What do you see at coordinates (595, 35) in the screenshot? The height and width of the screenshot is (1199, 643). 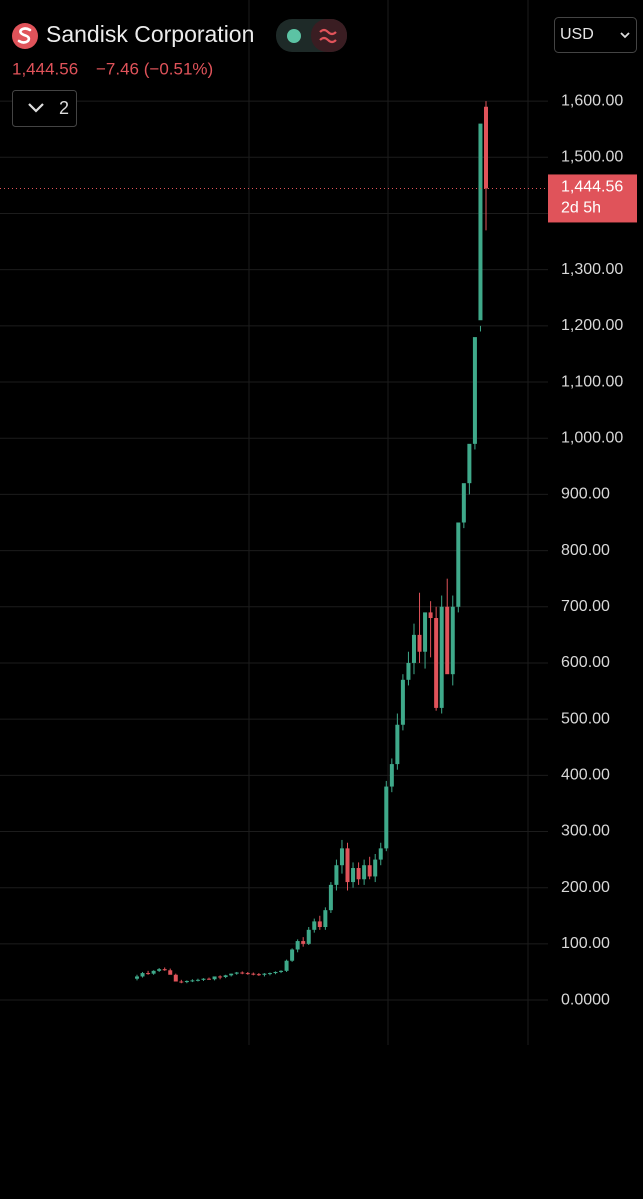 I see `currency-select` at bounding box center [595, 35].